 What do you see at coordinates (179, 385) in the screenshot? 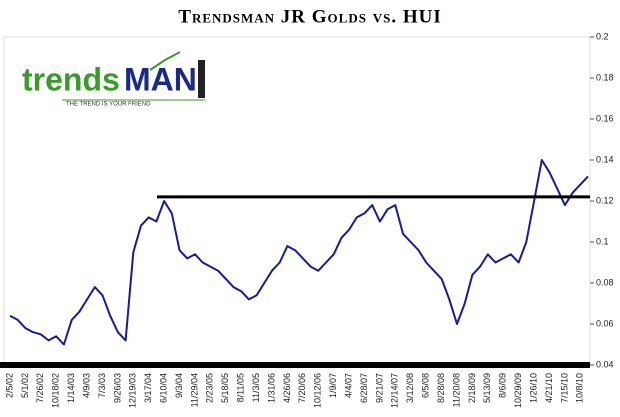
I see `x-tick-label: 9/3/04` at bounding box center [179, 385].